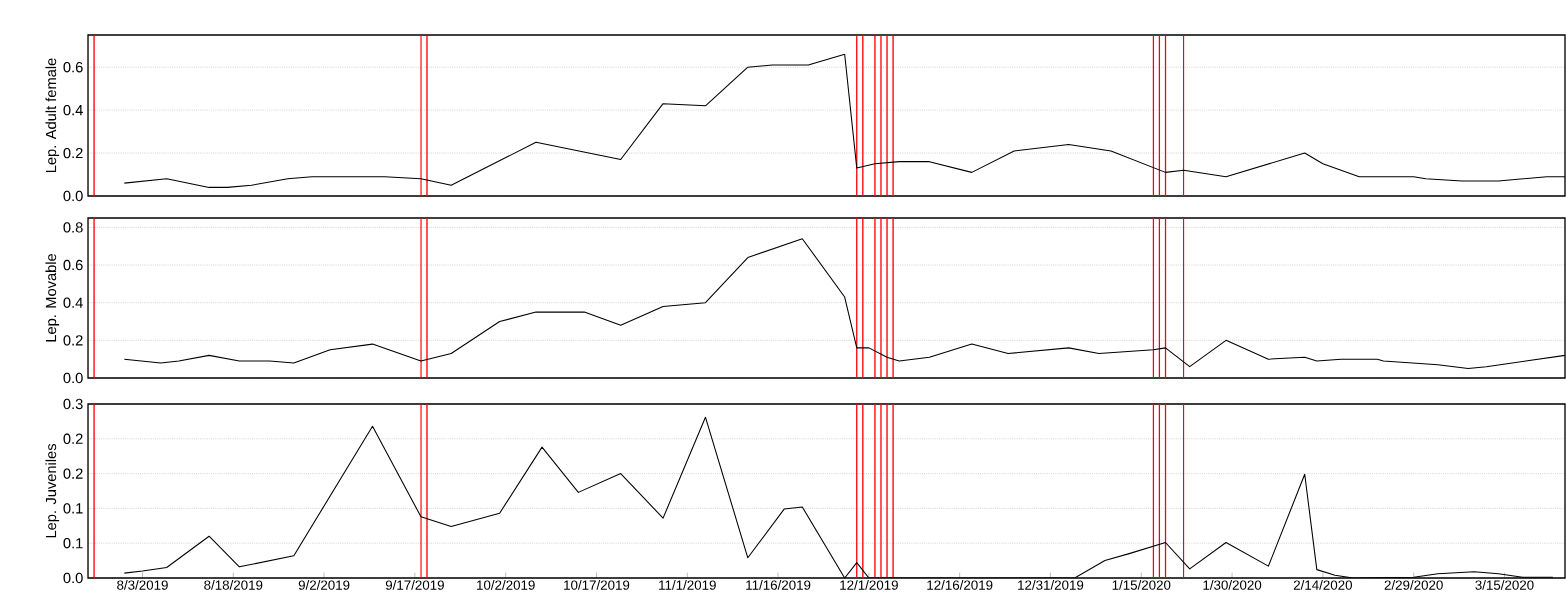  What do you see at coordinates (1141, 585) in the screenshot?
I see `x-tick-label: 1/15/2020` at bounding box center [1141, 585].